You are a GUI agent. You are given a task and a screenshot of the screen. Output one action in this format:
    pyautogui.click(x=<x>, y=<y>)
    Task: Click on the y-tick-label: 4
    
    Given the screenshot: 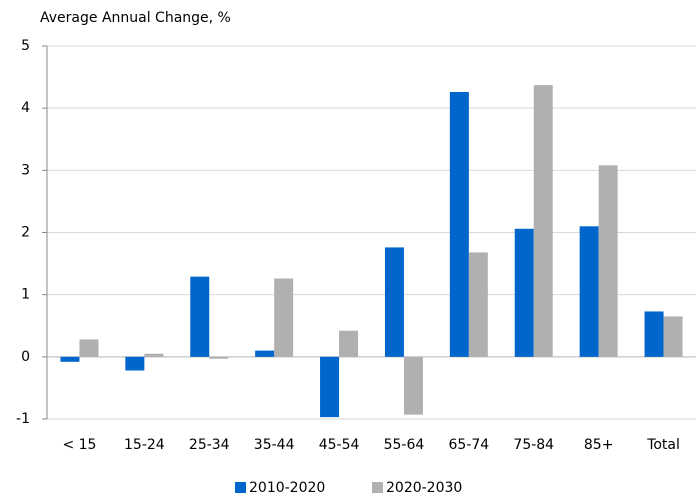 What is the action you would take?
    pyautogui.click(x=25, y=108)
    